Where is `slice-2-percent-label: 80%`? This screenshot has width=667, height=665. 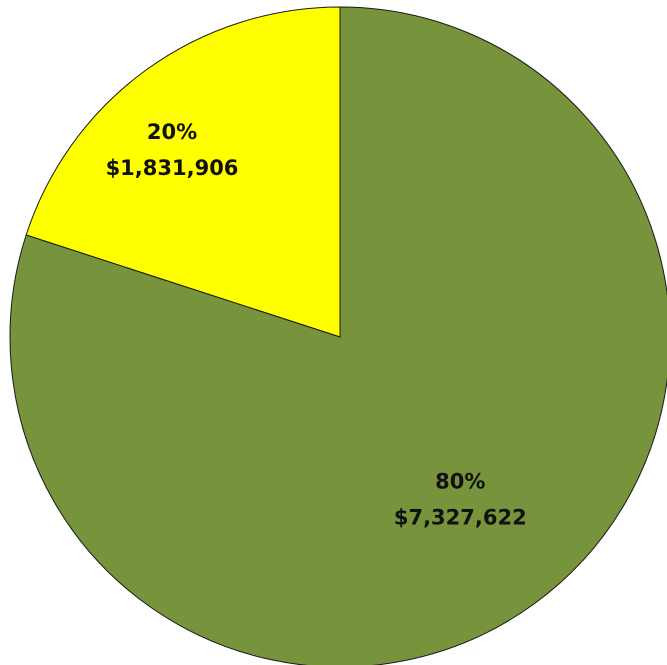
slice-2-percent-label: 80% is located at coordinates (460, 482).